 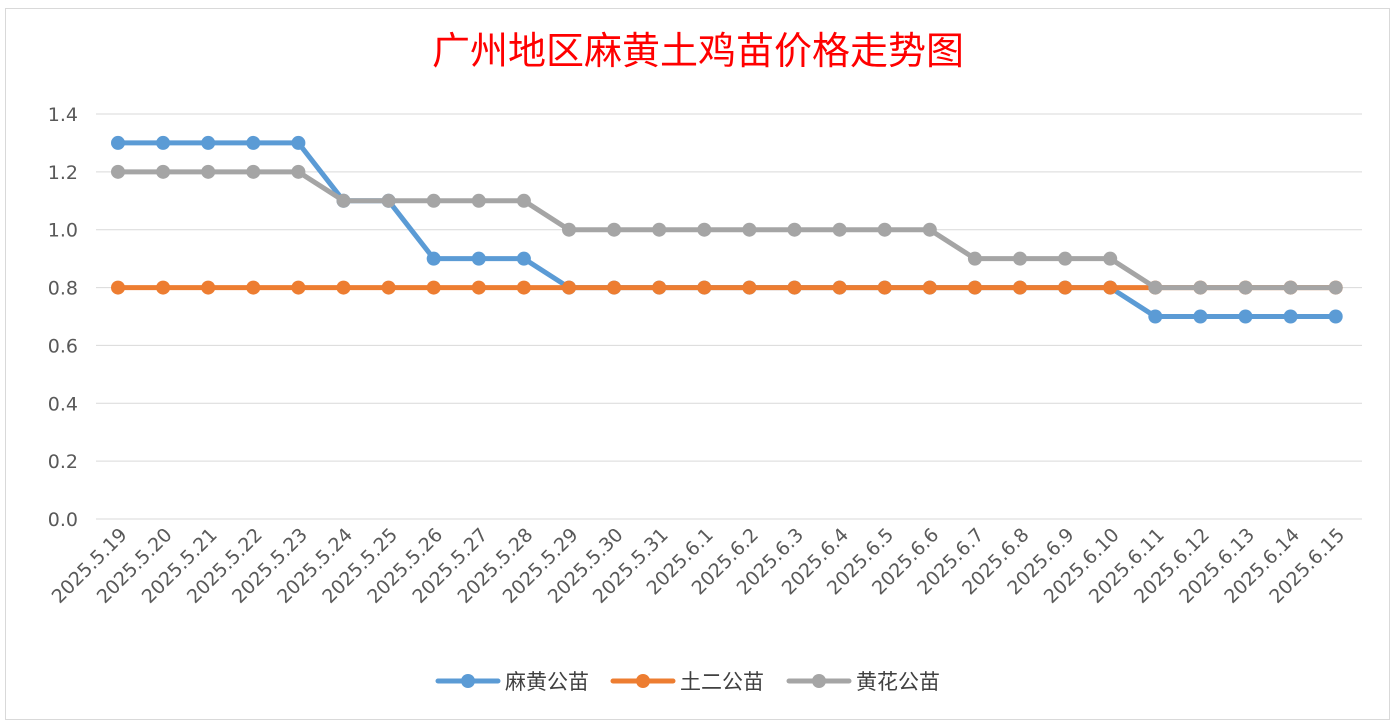 What do you see at coordinates (547, 682) in the screenshot?
I see `legend-label: 麻黄公苗` at bounding box center [547, 682].